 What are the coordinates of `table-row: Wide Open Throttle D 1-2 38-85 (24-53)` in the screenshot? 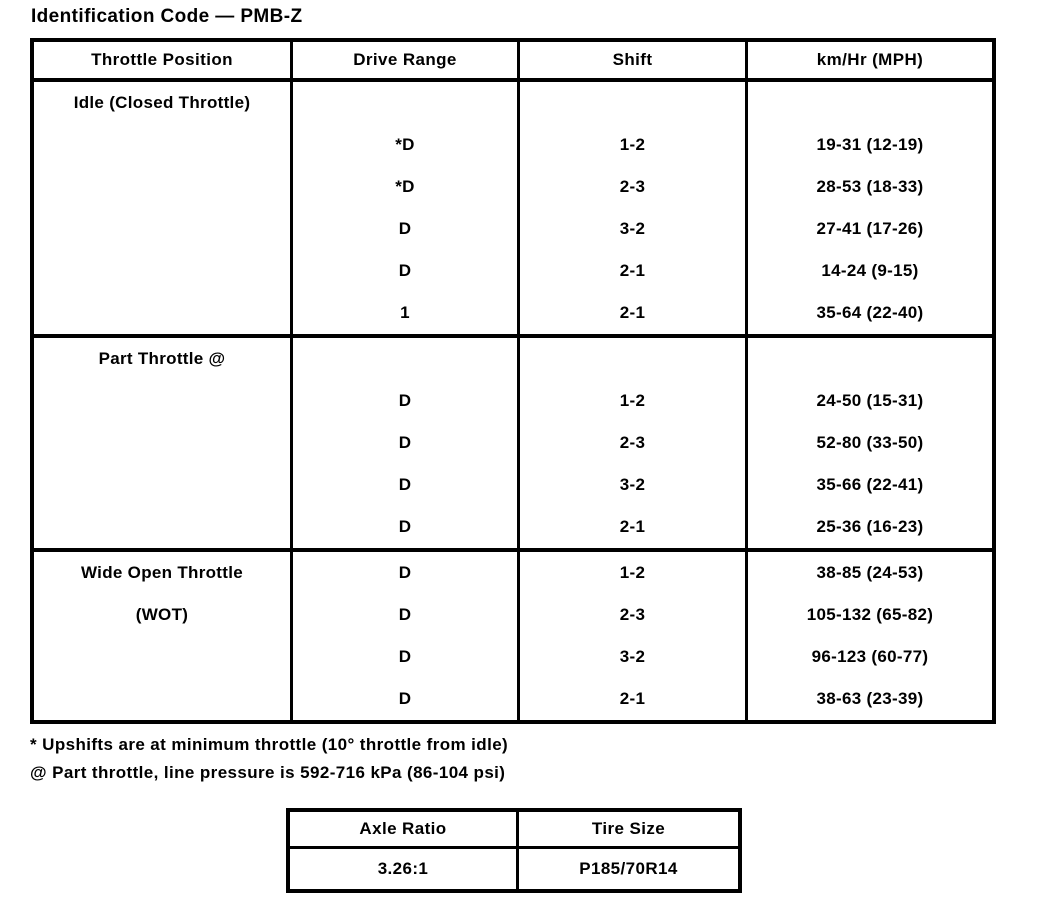 It's located at (513, 573).